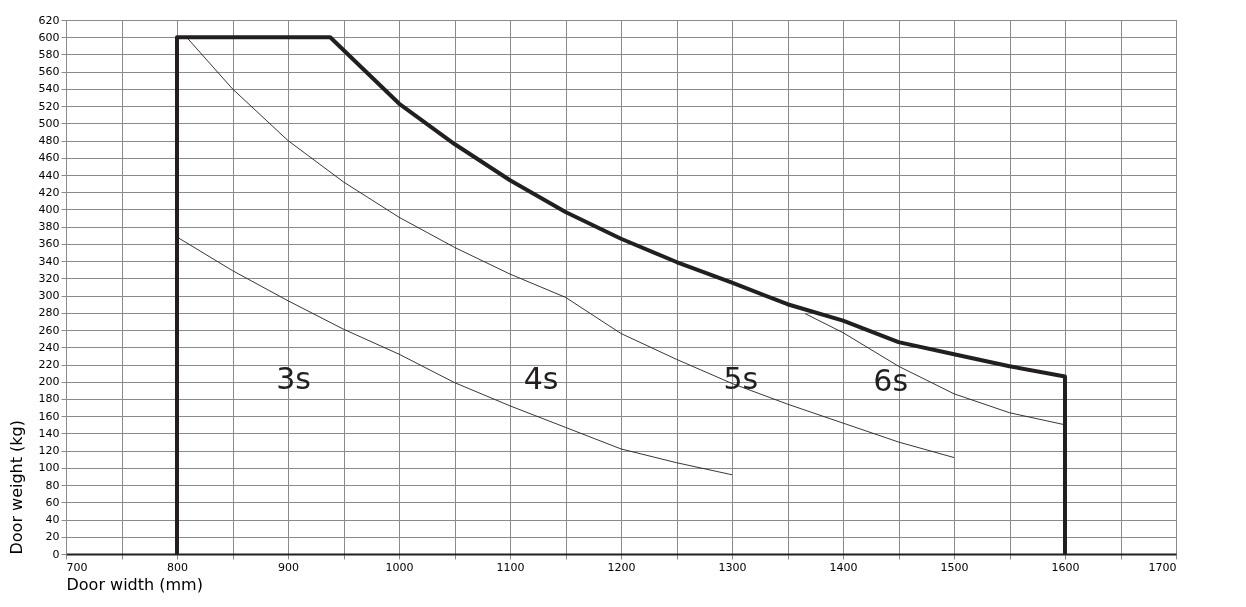 The width and height of the screenshot is (1246, 607). I want to click on y-tick-label: 320, so click(49, 278).